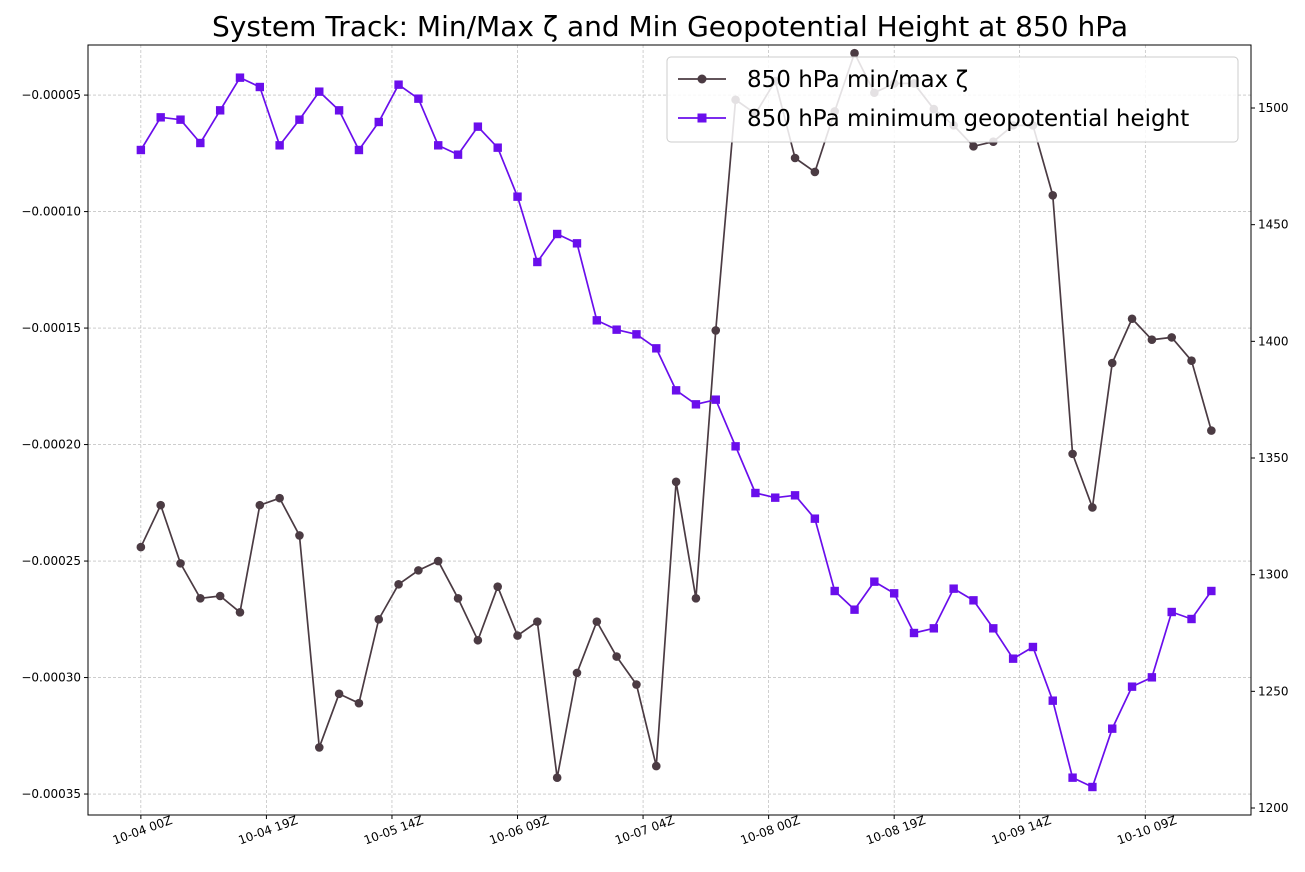 The image size is (1305, 872). I want to click on x-tick-label: 10-04 00Z, so click(142, 830).